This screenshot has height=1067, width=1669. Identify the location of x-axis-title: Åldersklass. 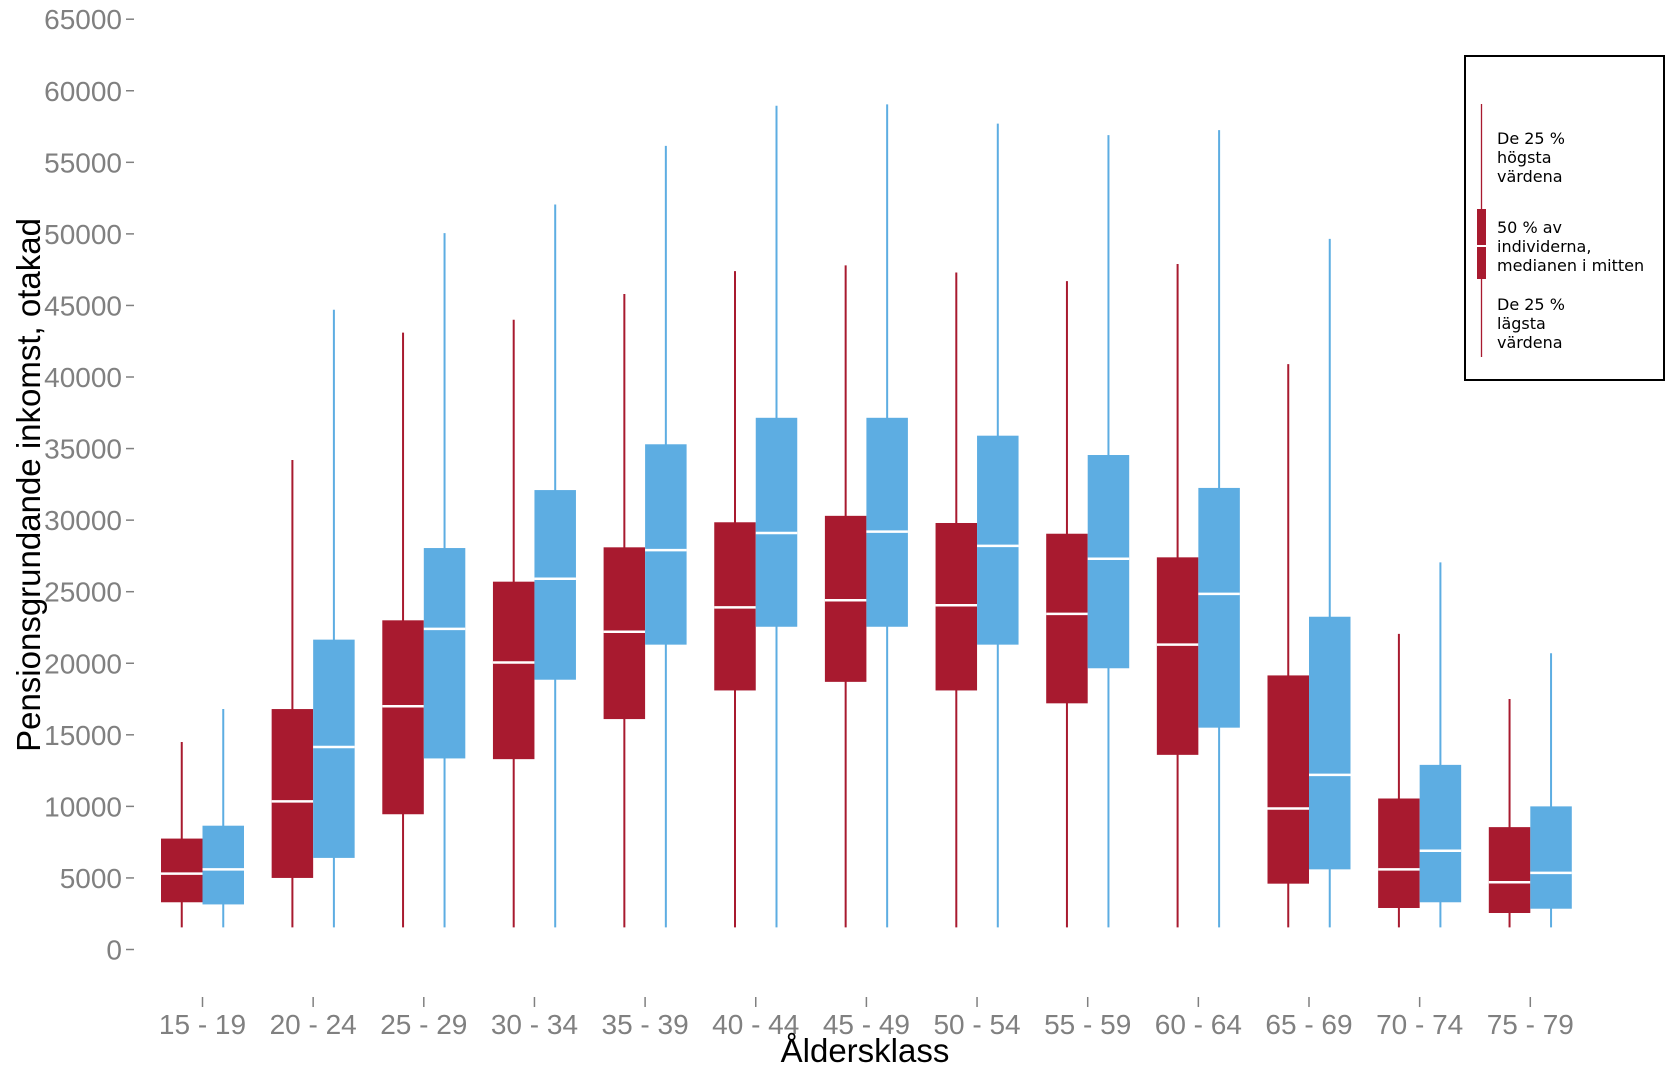
(865, 1049).